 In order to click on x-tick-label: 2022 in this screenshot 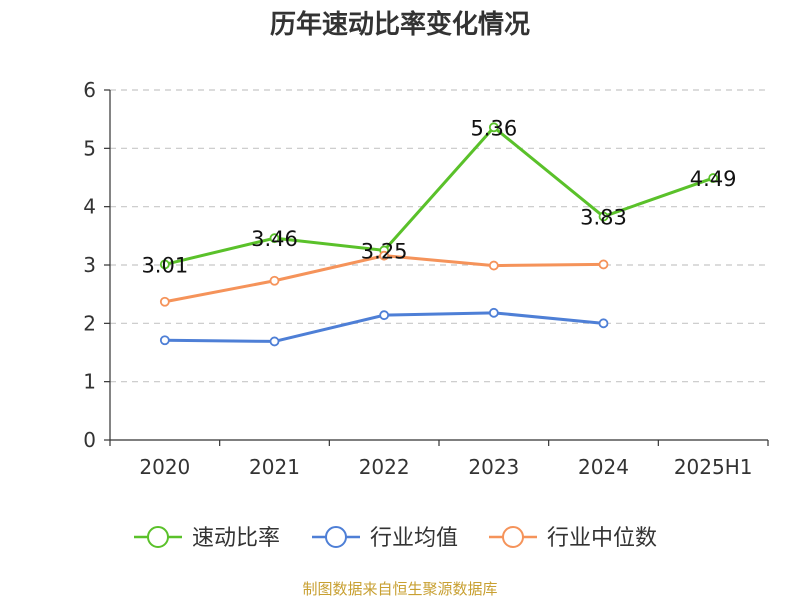, I will do `click(384, 467)`.